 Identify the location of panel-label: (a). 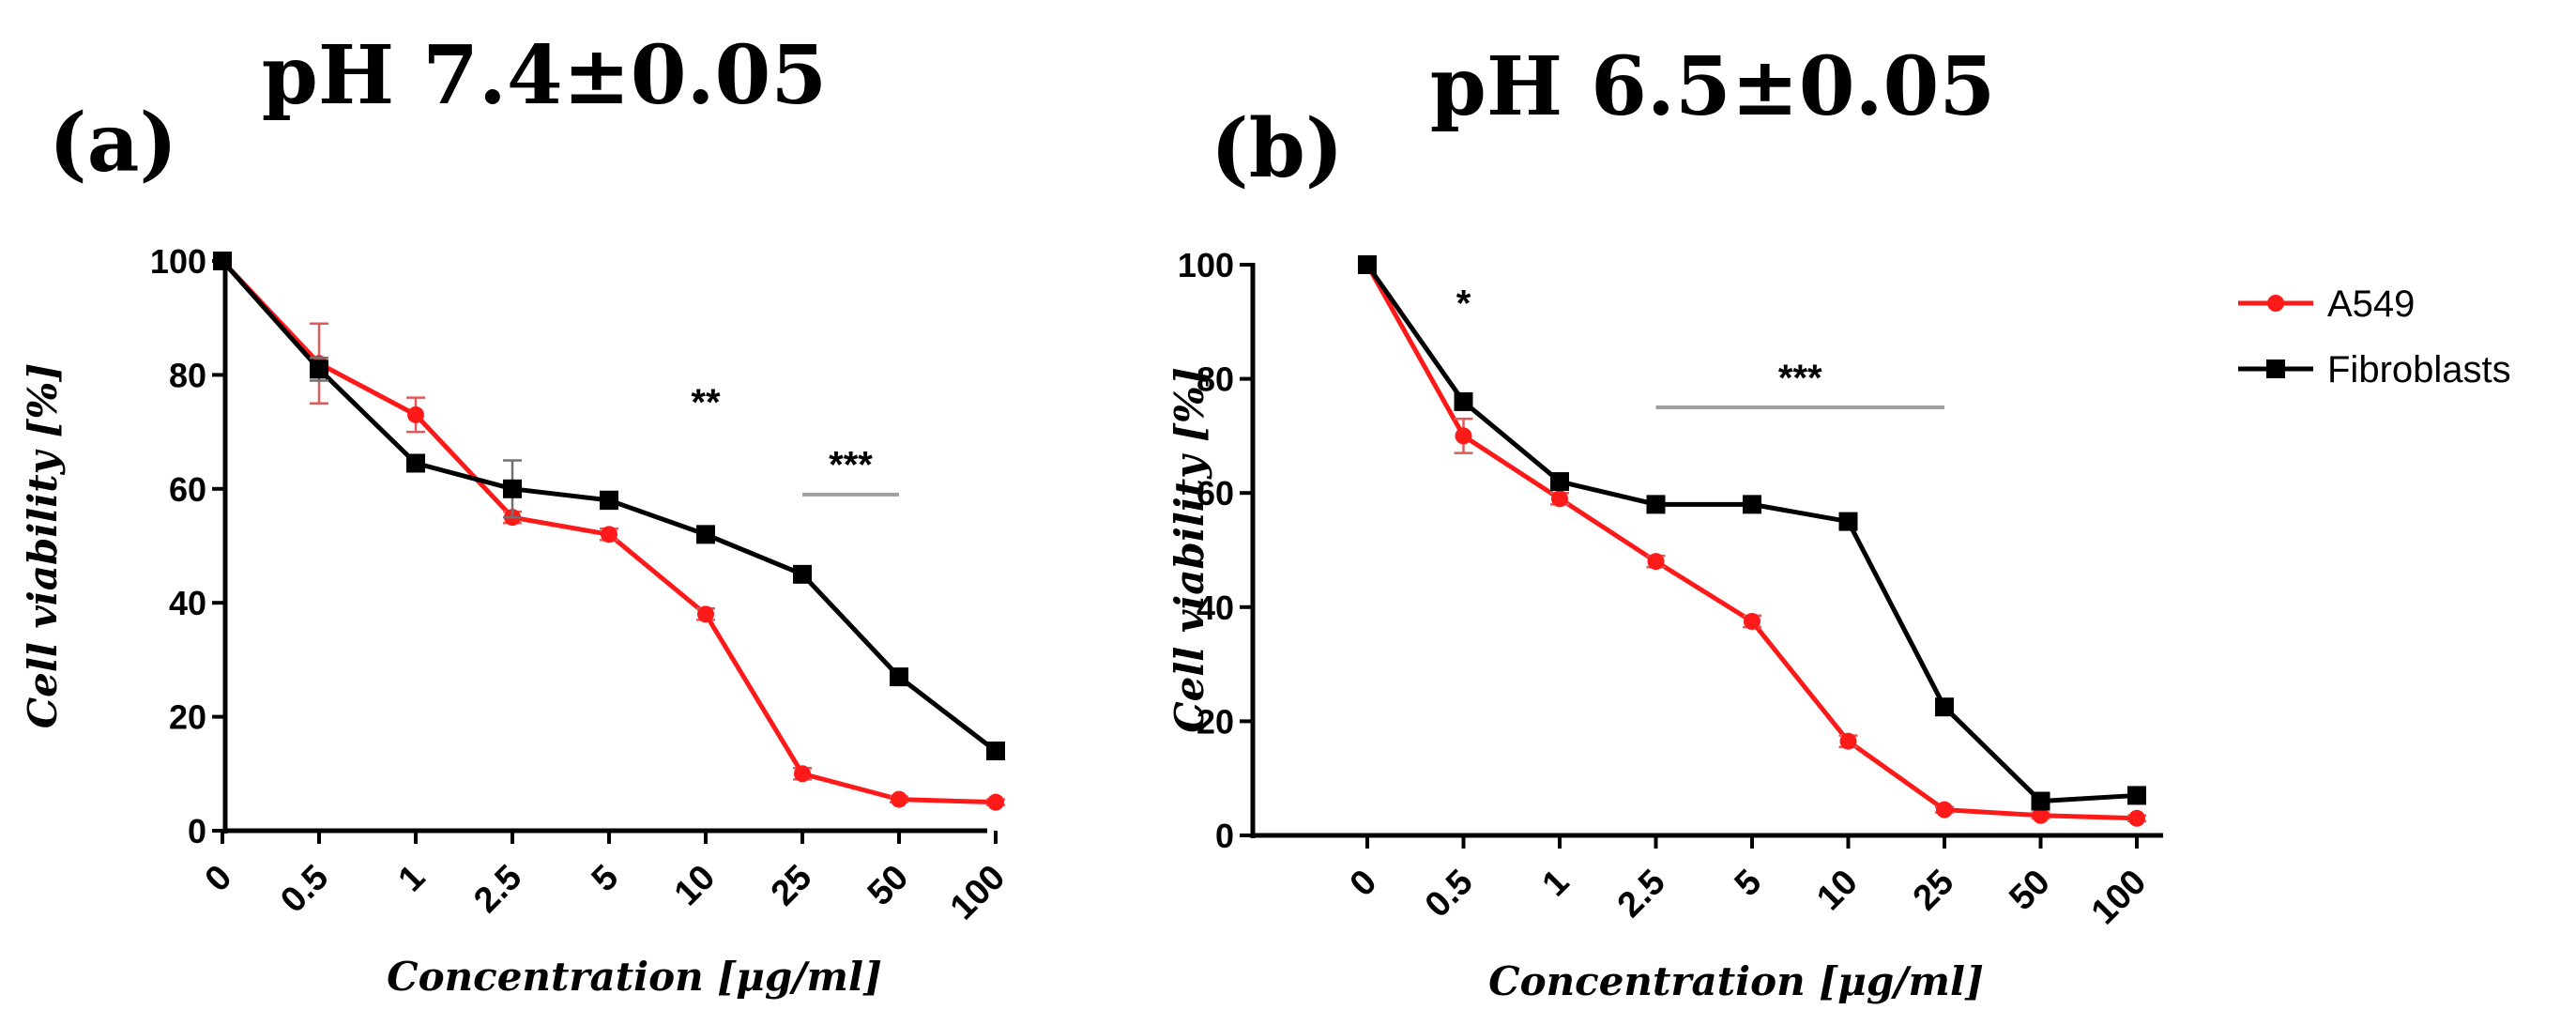
(113, 143).